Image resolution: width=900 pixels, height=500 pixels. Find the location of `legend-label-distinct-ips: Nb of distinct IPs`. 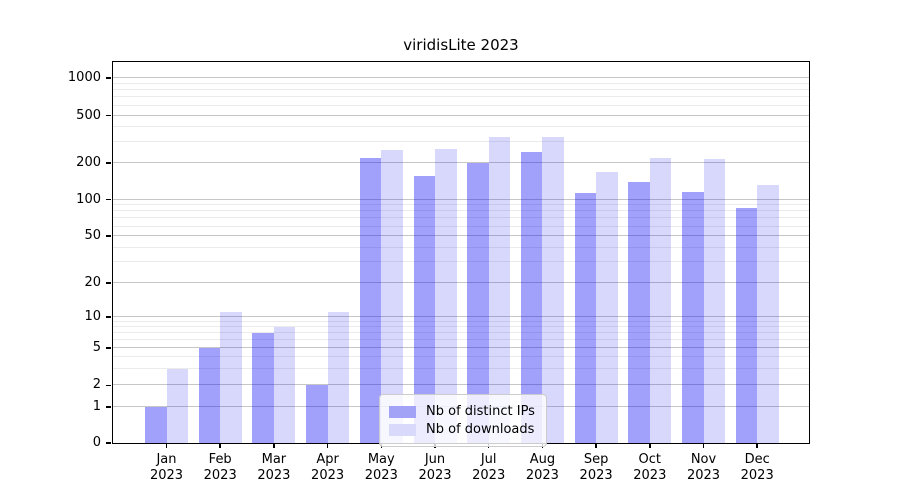

legend-label-distinct-ips: Nb of distinct IPs is located at coordinates (480, 411).